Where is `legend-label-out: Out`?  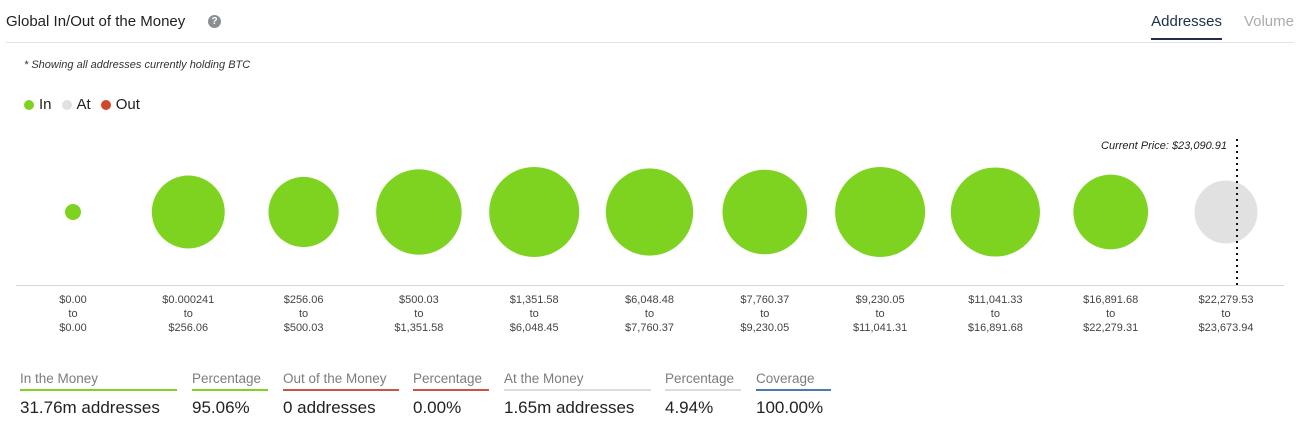 legend-label-out: Out is located at coordinates (127, 104).